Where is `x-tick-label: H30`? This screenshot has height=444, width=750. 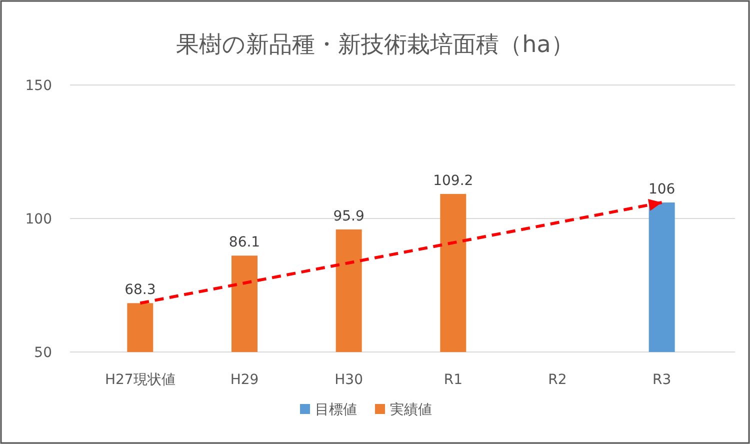 x-tick-label: H30 is located at coordinates (349, 380).